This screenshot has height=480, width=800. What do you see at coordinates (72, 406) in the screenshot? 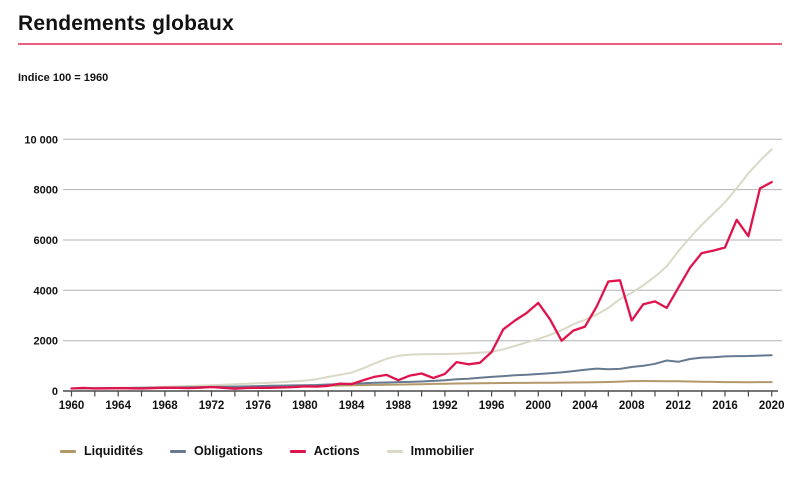
I see `x-axis-tick-label: 1960` at bounding box center [72, 406].